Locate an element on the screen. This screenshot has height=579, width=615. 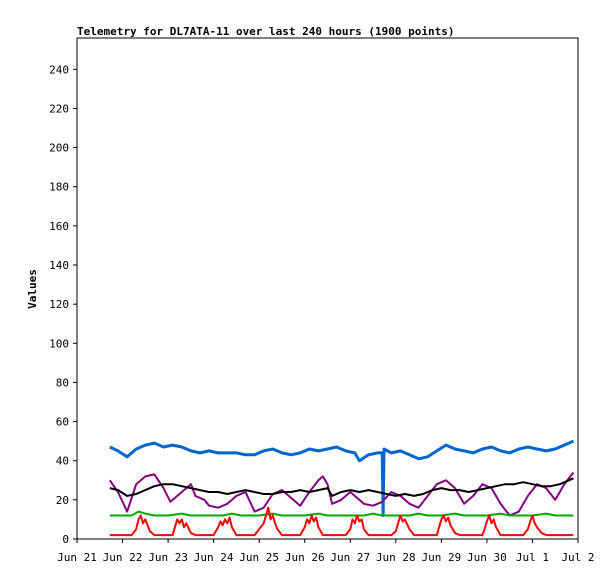
x-tick-label: Jun 26 is located at coordinates (305, 557).